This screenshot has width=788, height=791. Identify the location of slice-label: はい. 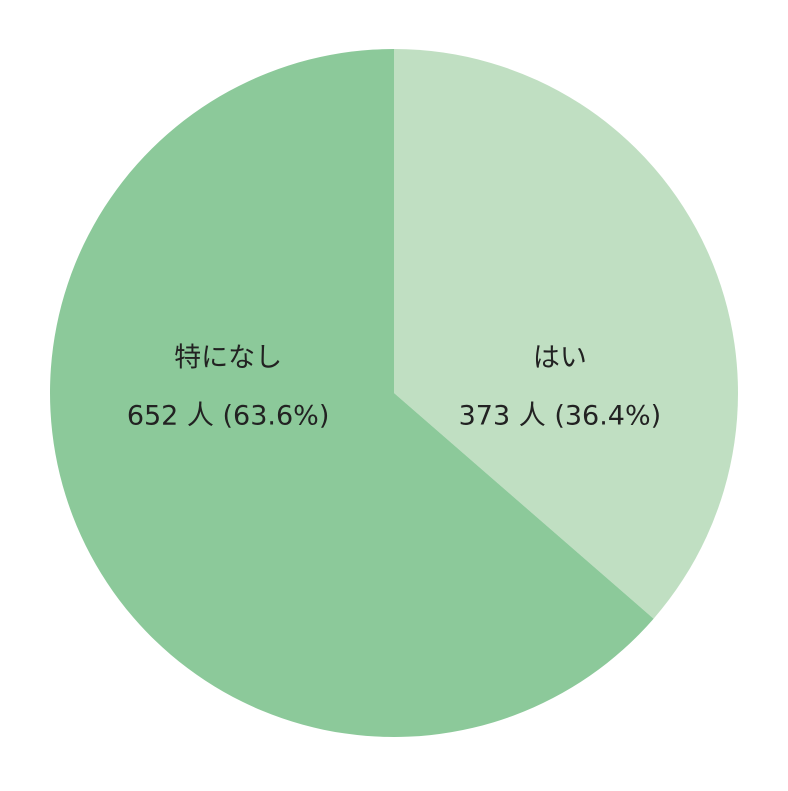
(560, 358).